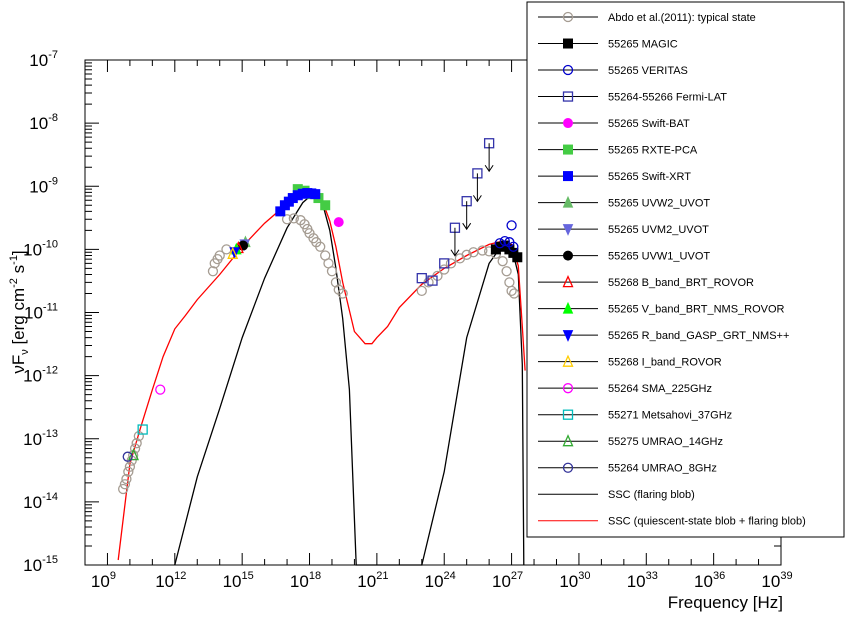 The image size is (846, 617). Describe the element at coordinates (43, 185) in the screenshot. I see `y-tick-label: 10⁻⁹` at that location.